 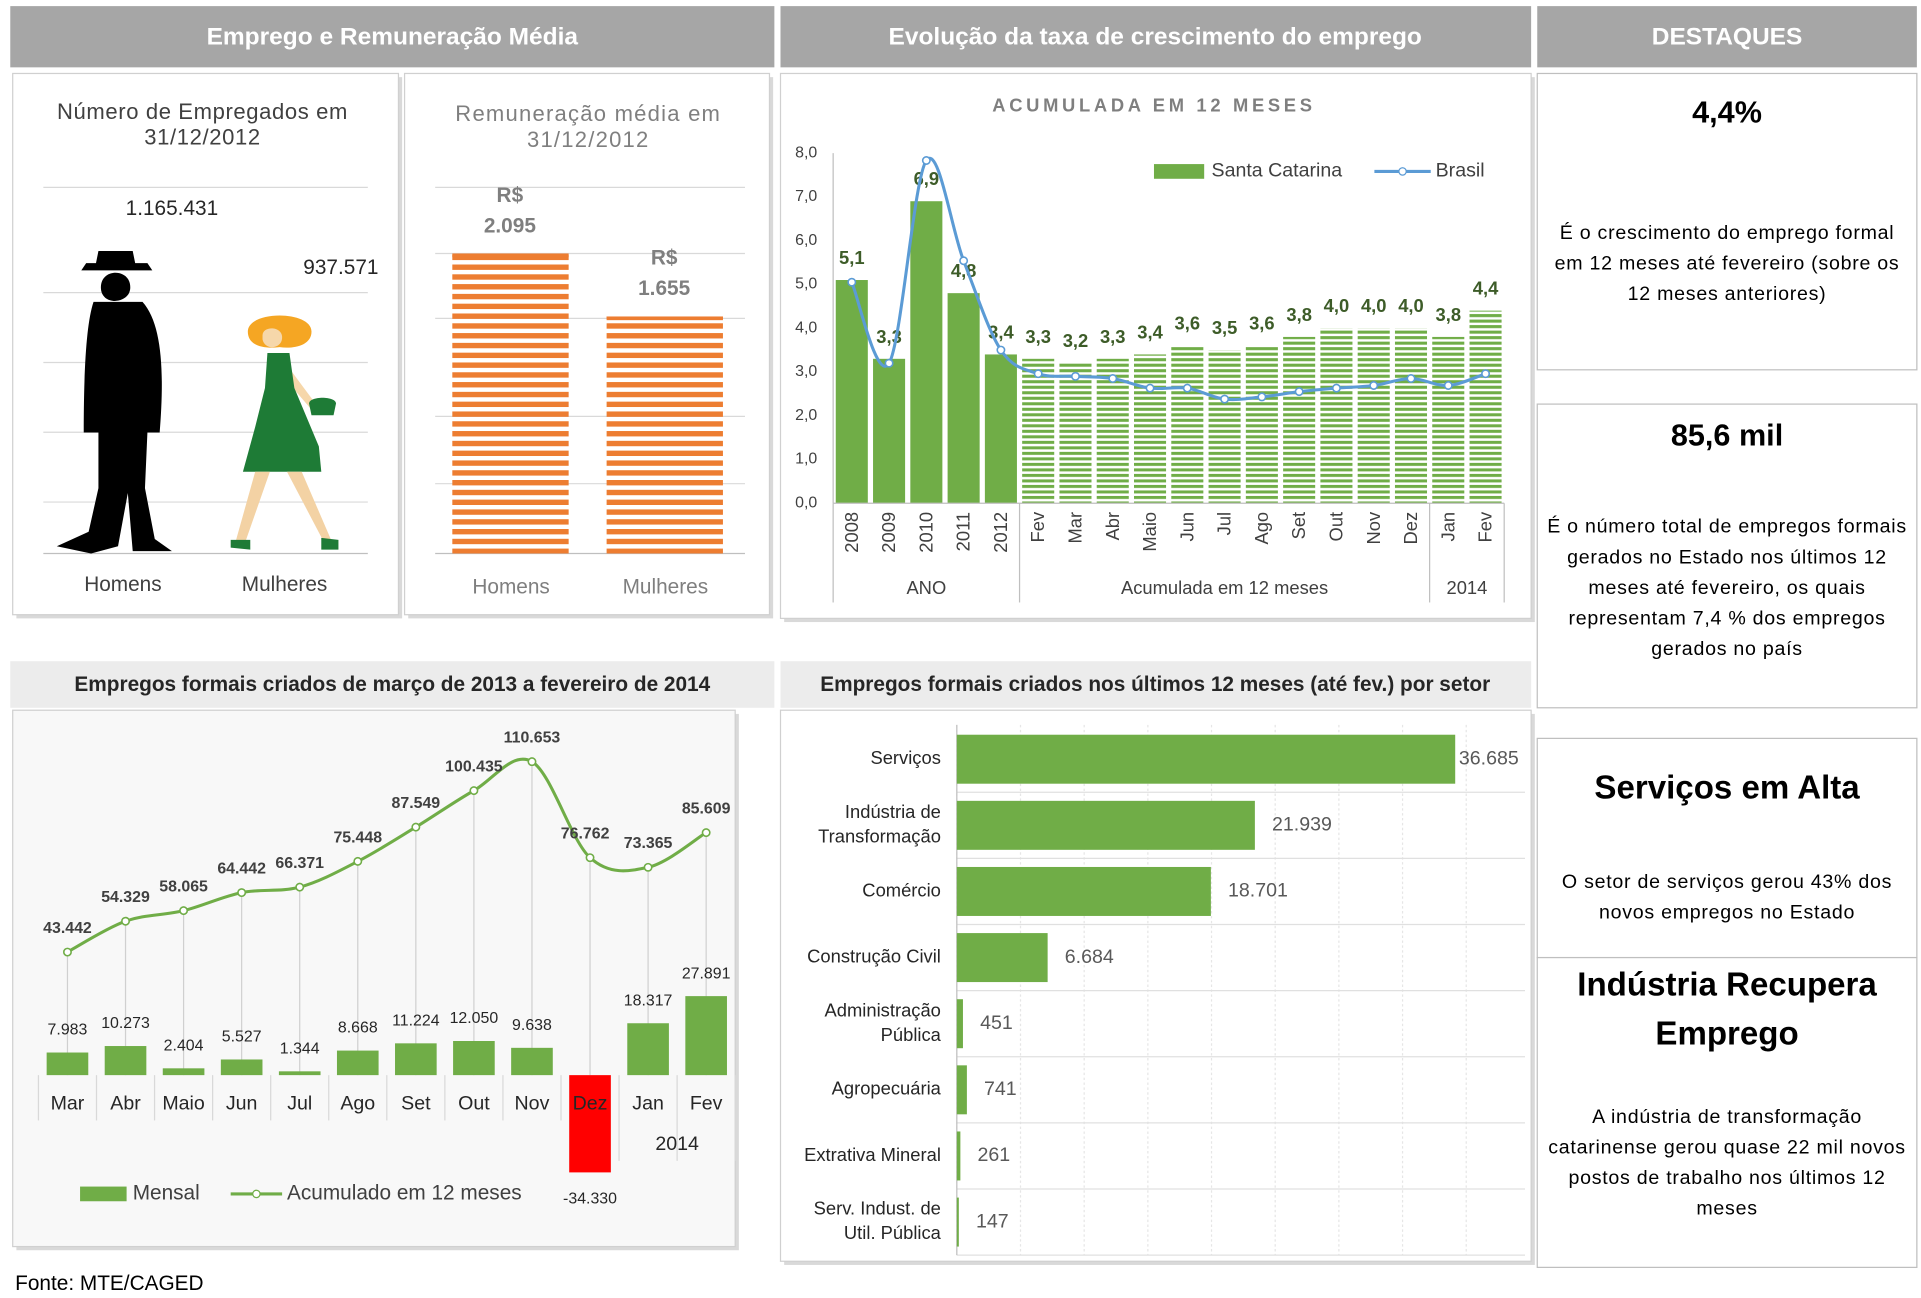 What do you see at coordinates (588, 126) in the screenshot?
I see `chart-title: Remuneração média em 31/12/2012` at bounding box center [588, 126].